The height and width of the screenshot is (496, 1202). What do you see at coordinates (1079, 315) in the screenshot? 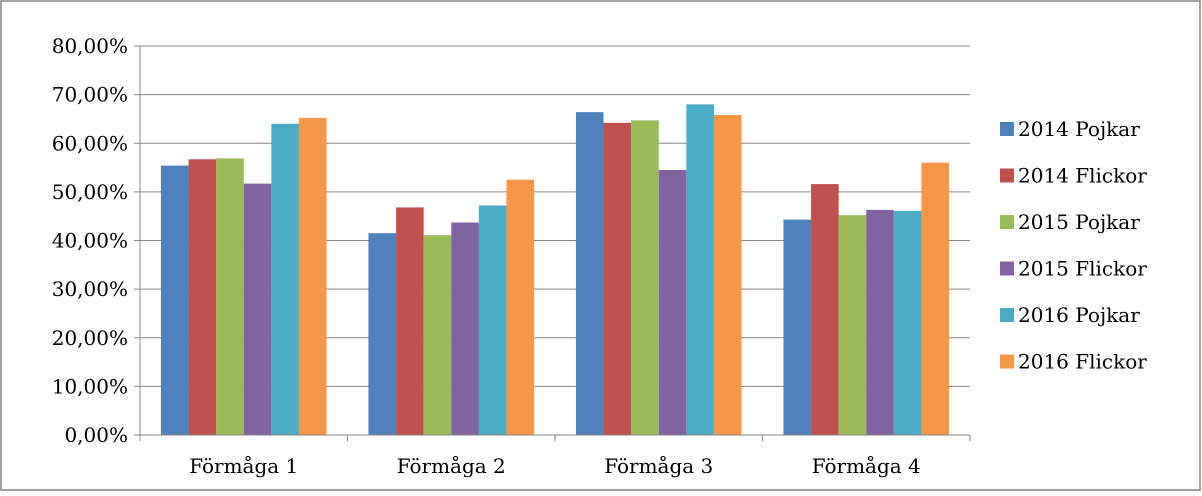
I see `legend-label: 2016 Pojkar` at bounding box center [1079, 315].